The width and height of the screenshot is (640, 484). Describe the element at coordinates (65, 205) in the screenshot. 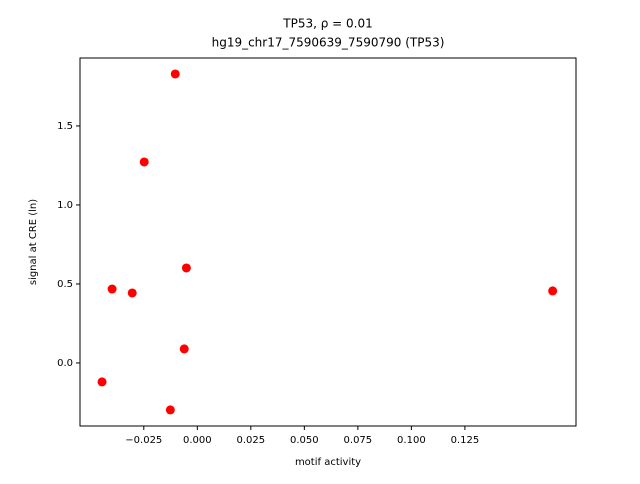

I see `y-tick-label: 1.0` at that location.